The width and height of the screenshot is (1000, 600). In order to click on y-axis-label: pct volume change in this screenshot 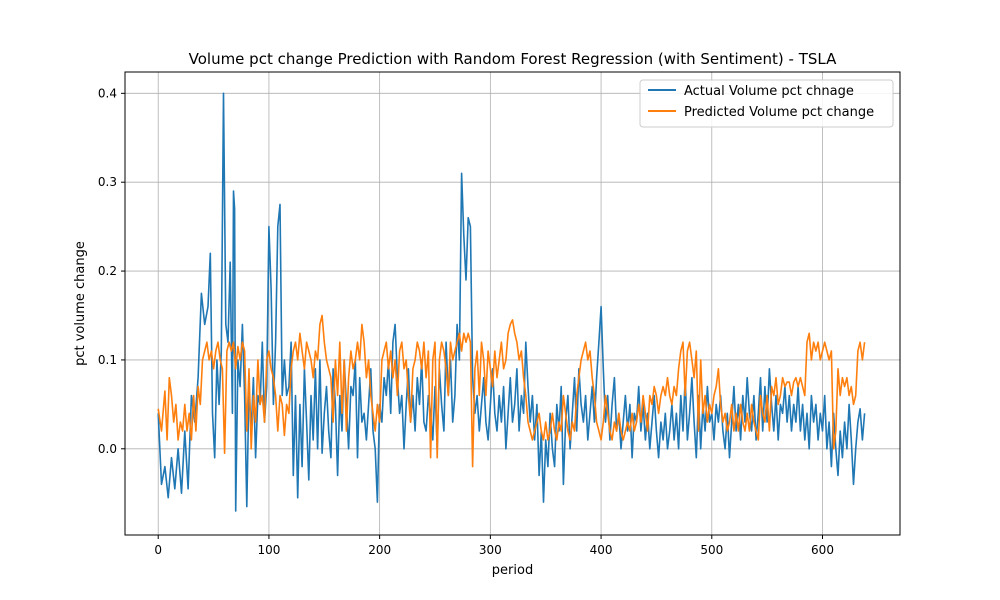, I will do `click(80, 303)`.